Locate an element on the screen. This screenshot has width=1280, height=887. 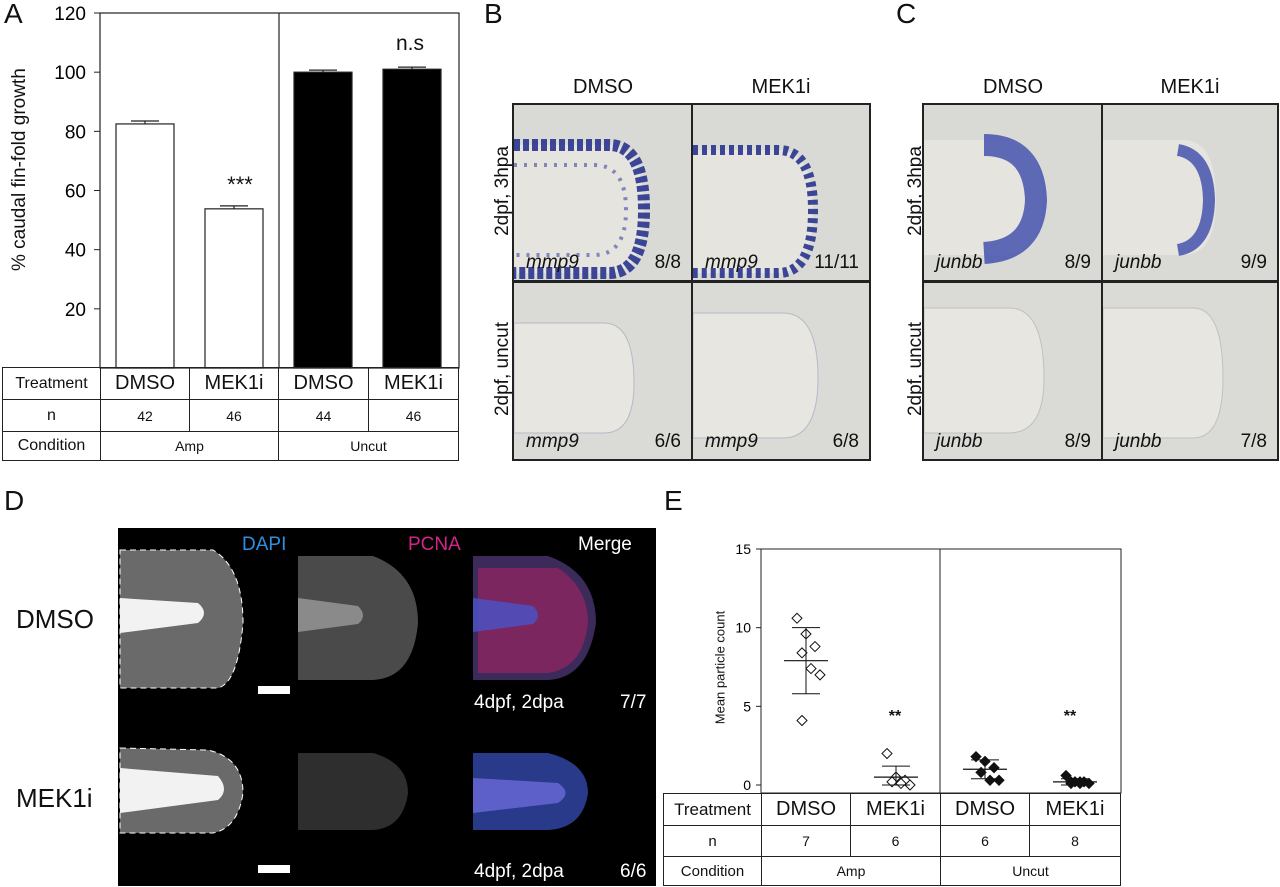
panel-c-image-mek1i-uncut: junbb 7/8 is located at coordinates (1190, 371).